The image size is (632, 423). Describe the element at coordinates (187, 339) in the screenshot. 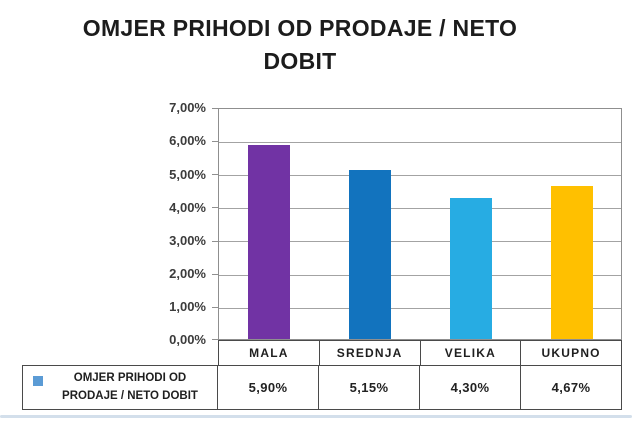

I see `y-tick-label: 0,00%` at that location.